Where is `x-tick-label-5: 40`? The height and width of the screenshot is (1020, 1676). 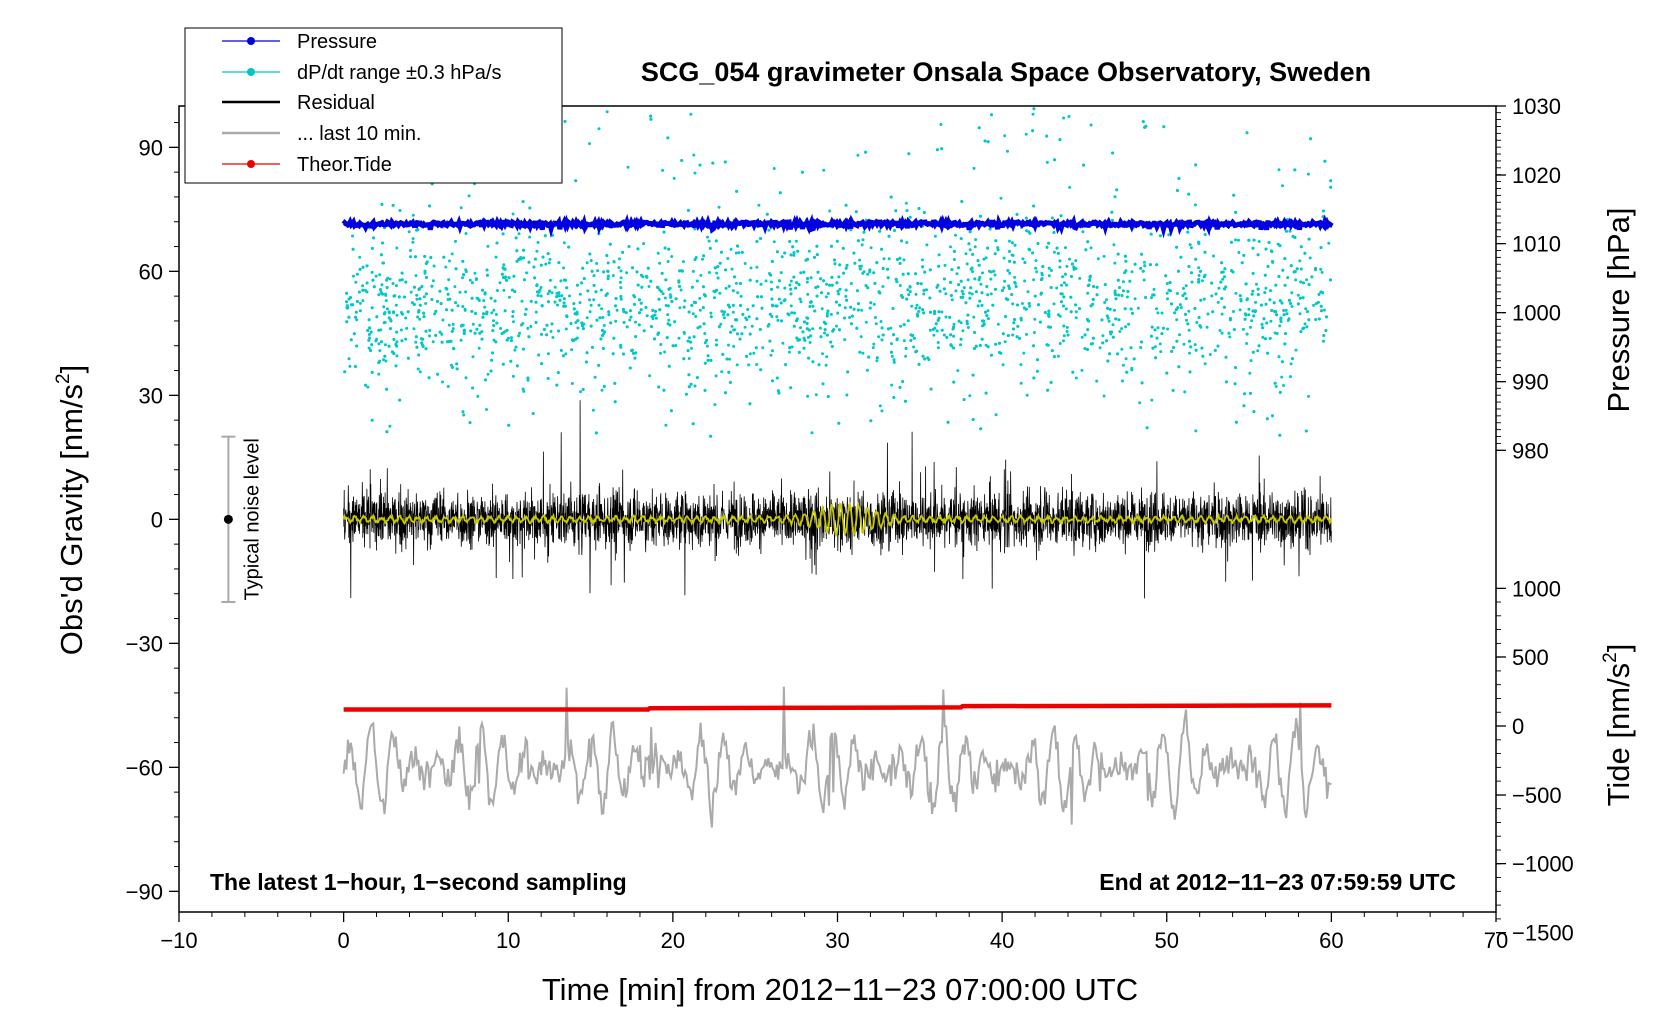 x-tick-label-5: 40 is located at coordinates (1002, 940).